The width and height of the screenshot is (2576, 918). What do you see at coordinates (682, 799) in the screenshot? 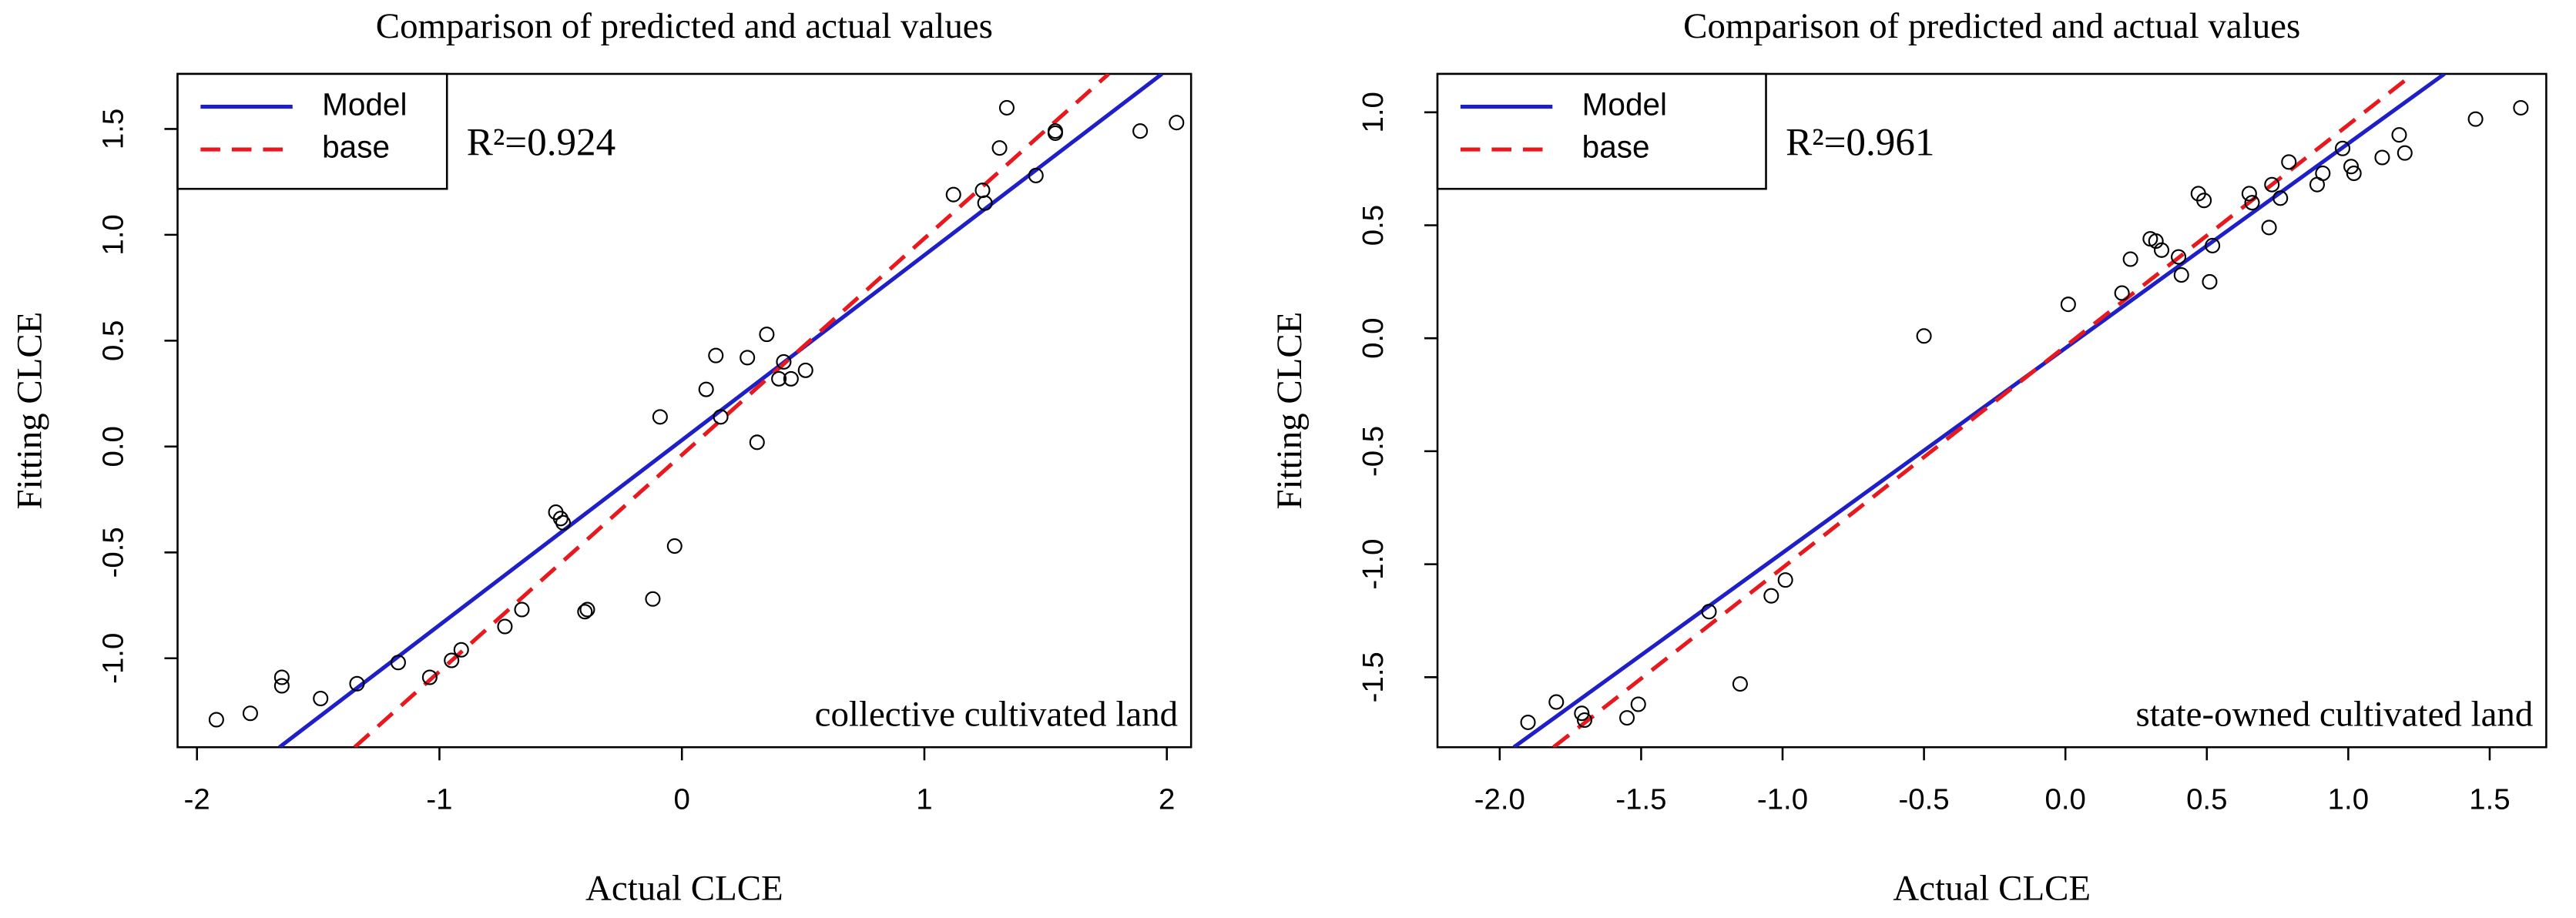
I see `x-tick-label: 0` at bounding box center [682, 799].